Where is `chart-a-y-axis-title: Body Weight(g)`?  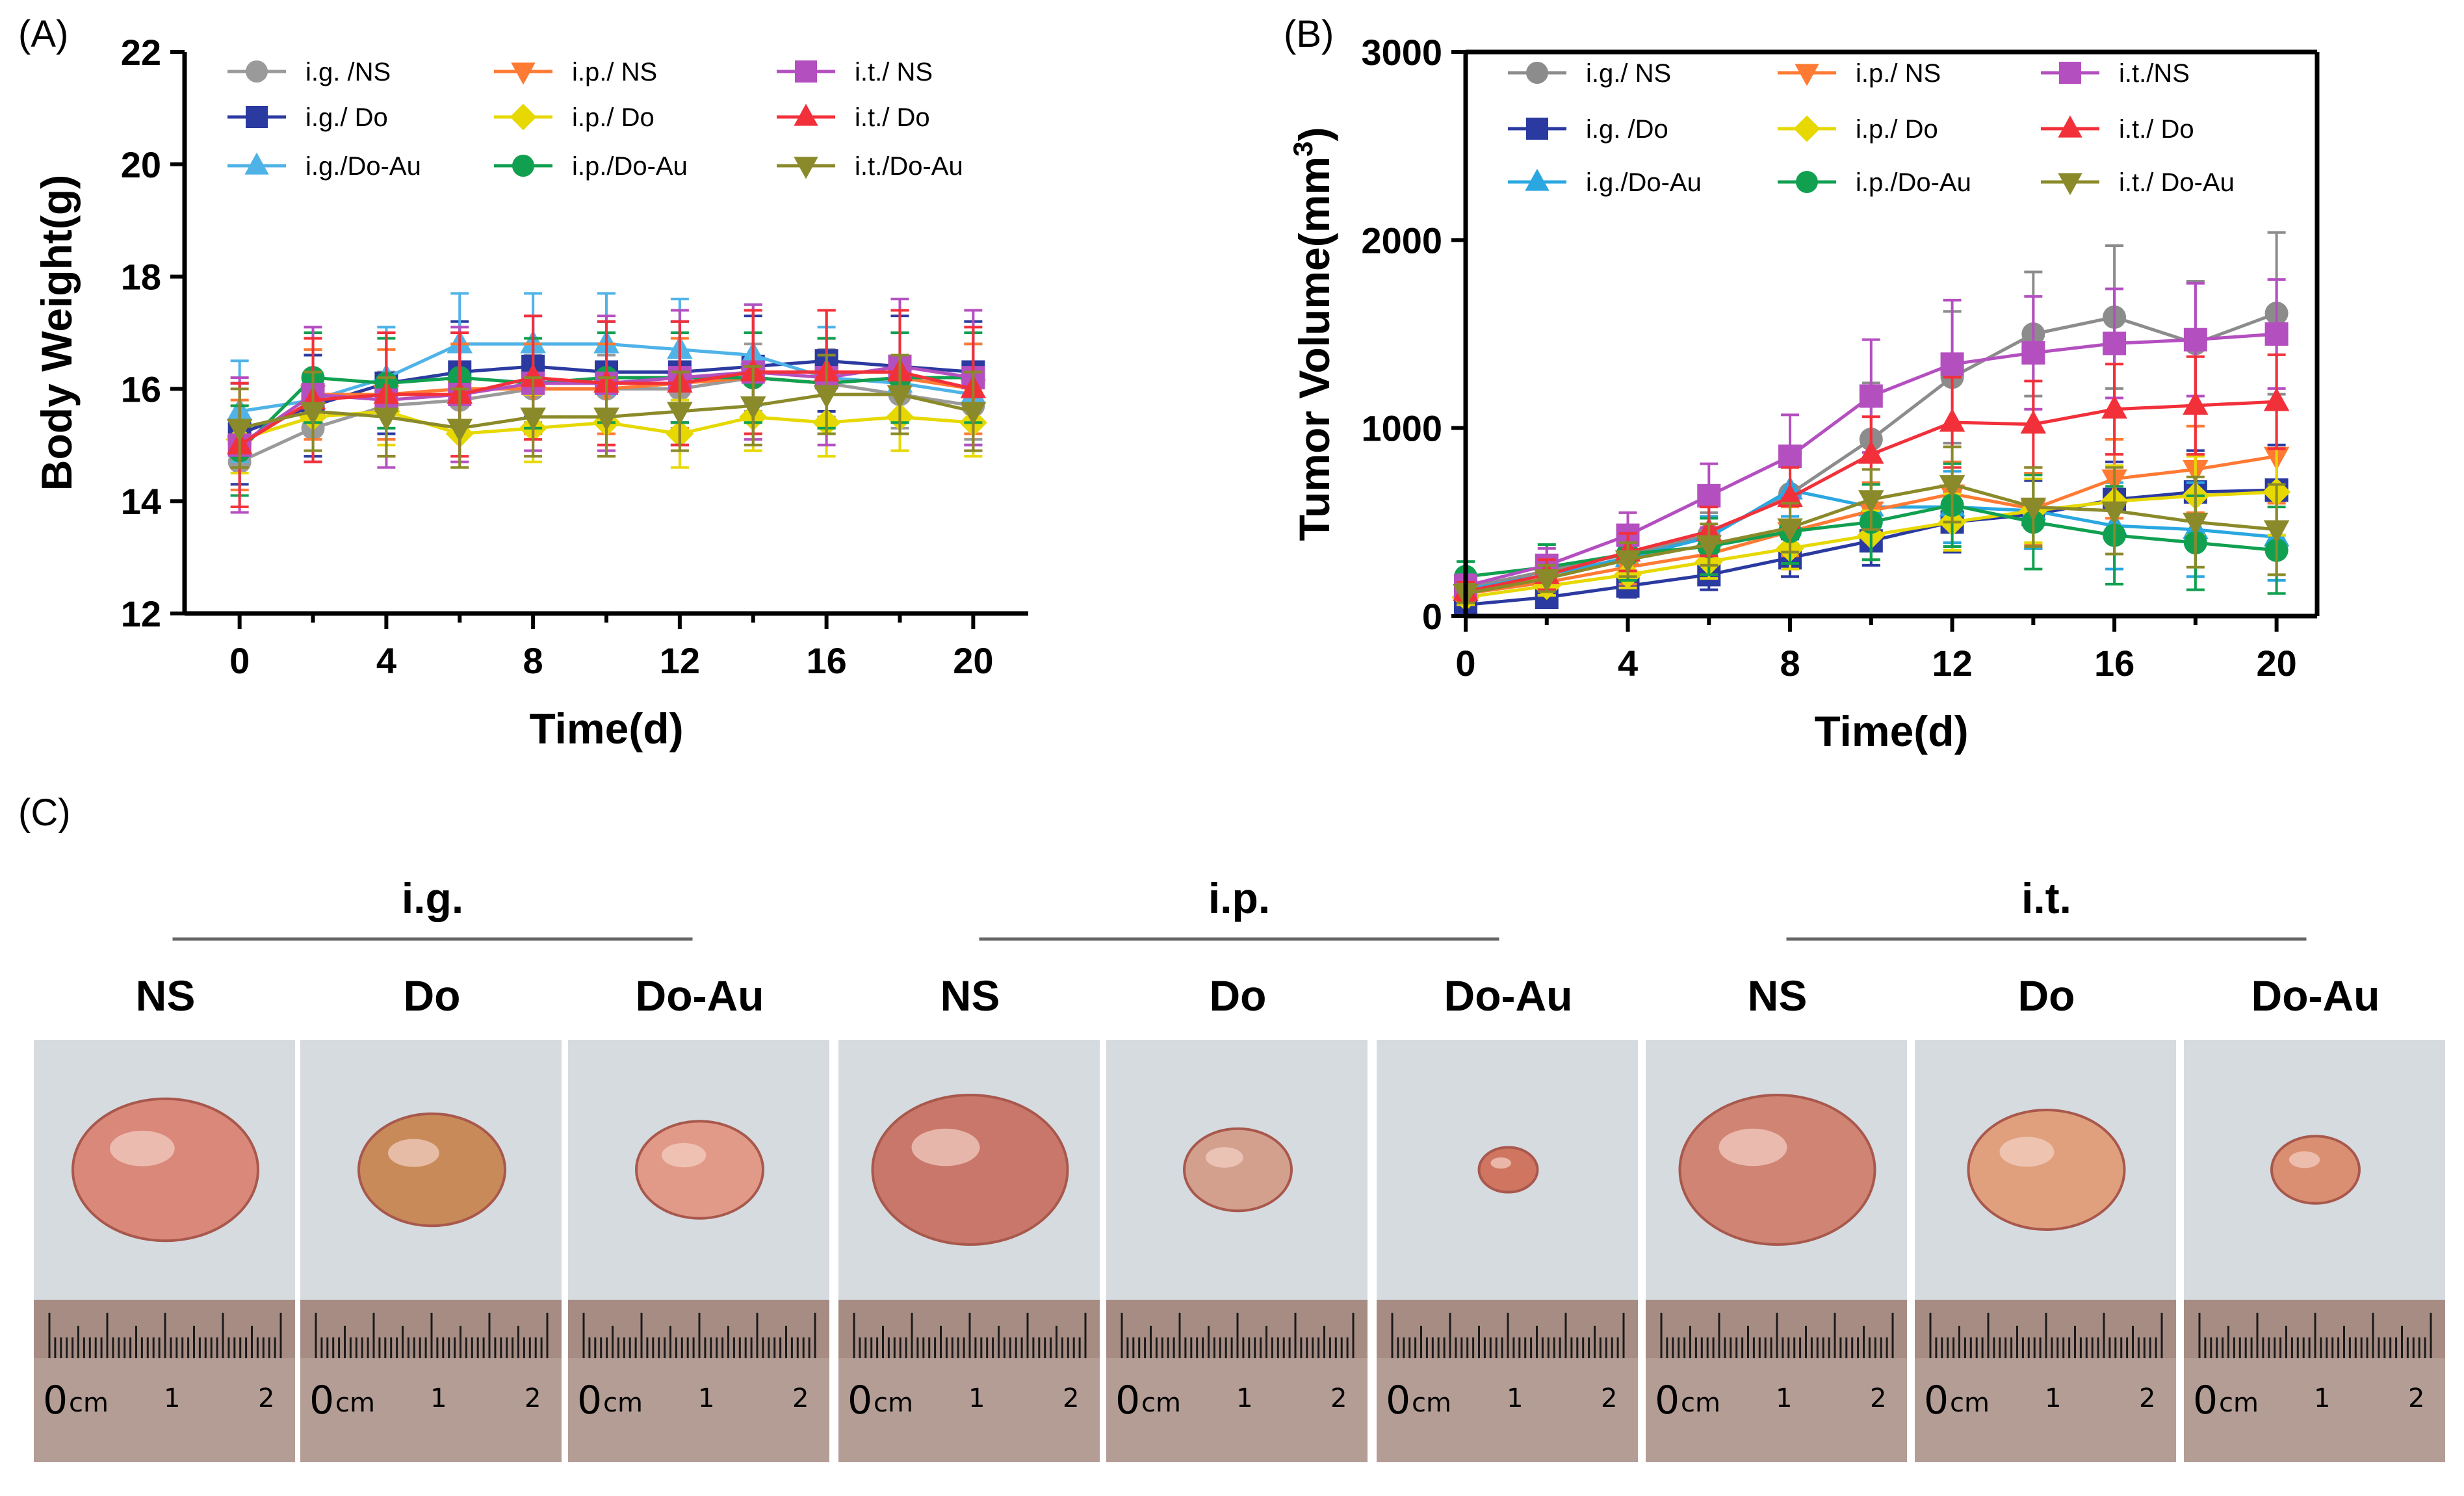 chart-a-y-axis-title: Body Weight(g) is located at coordinates (56, 333).